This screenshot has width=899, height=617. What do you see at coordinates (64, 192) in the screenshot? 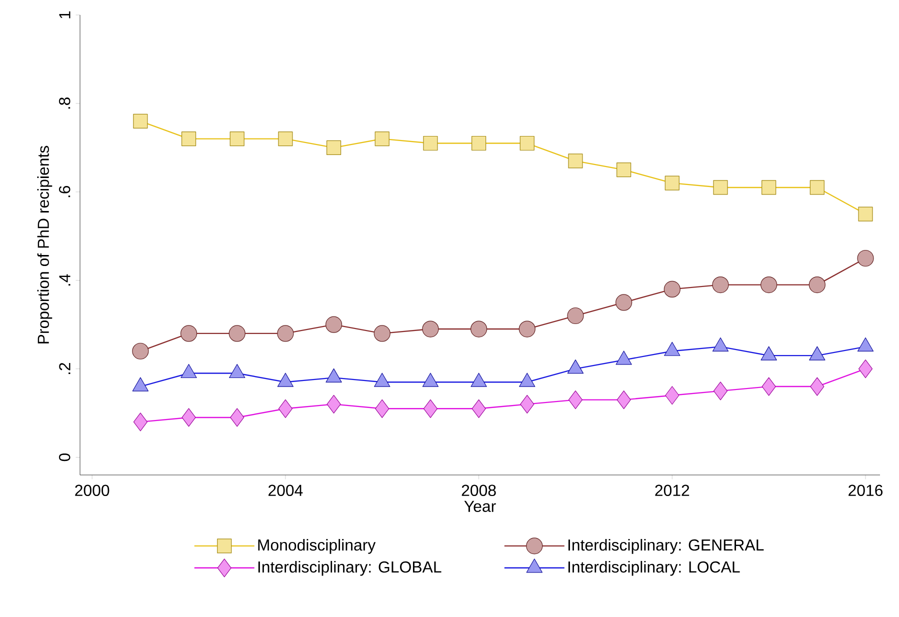
I see `y-tick-label: .6` at bounding box center [64, 192].